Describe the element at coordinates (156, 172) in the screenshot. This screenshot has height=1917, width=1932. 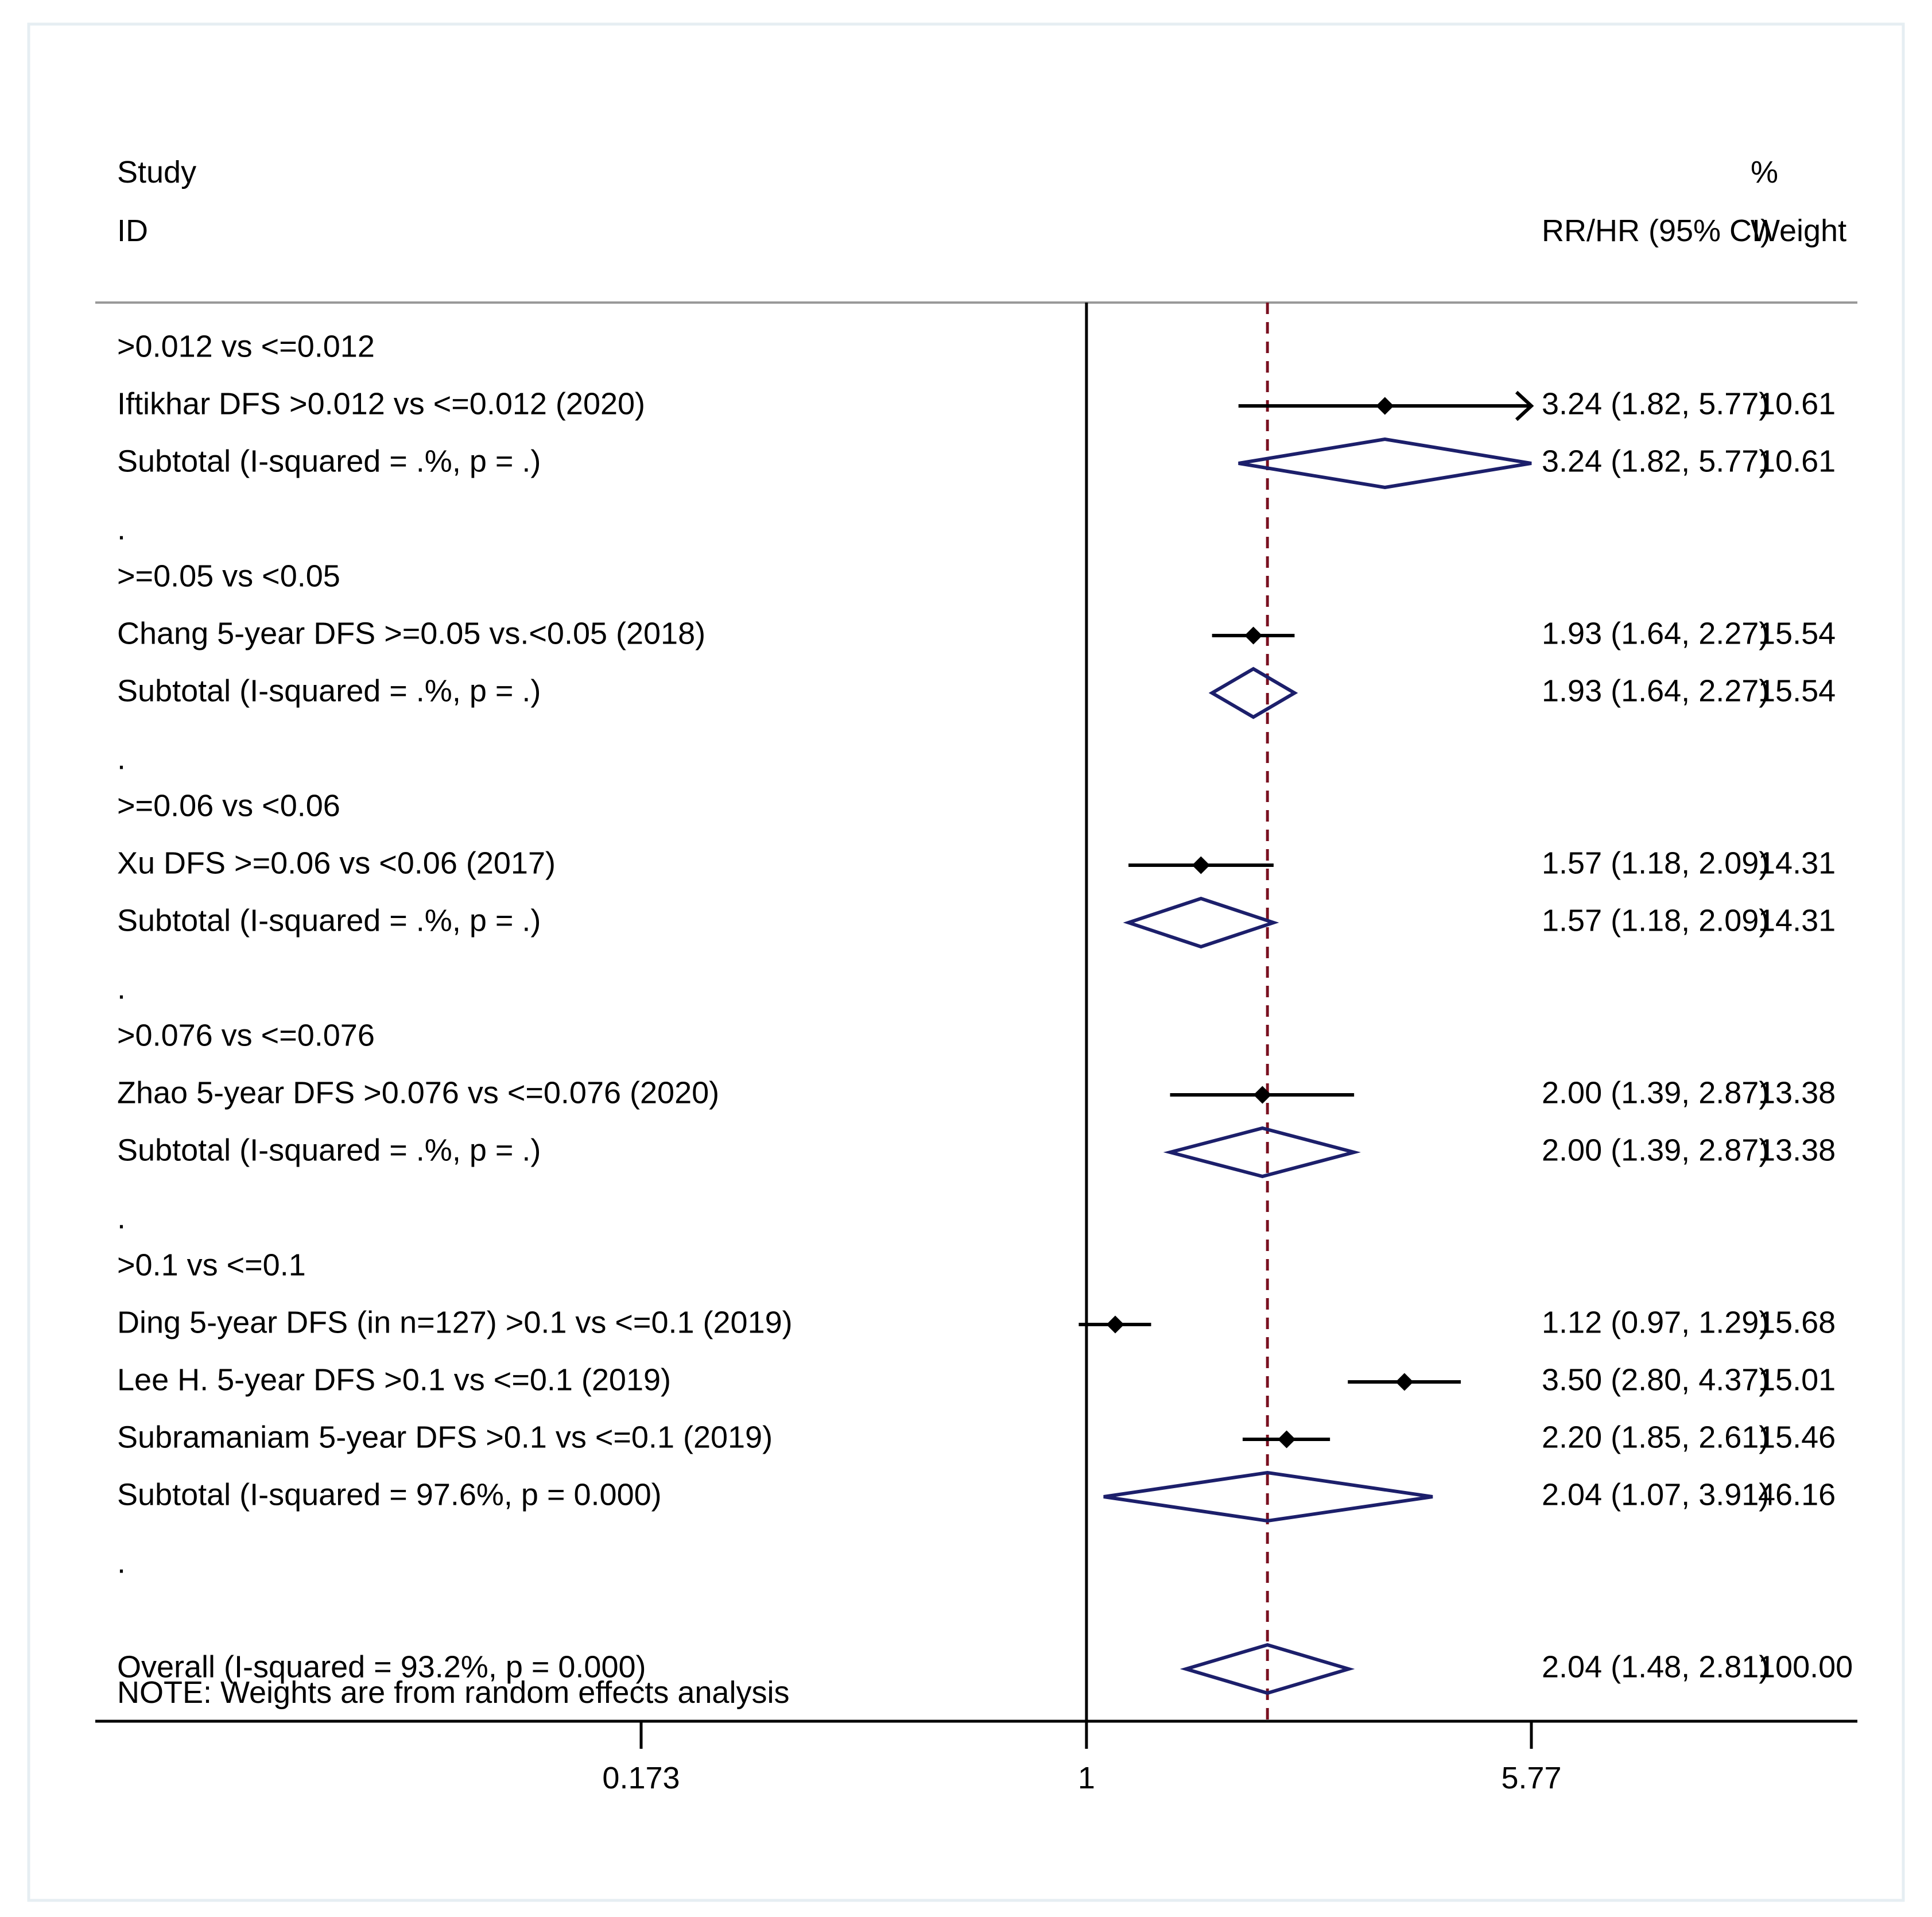
I see `header-study: Study` at that location.